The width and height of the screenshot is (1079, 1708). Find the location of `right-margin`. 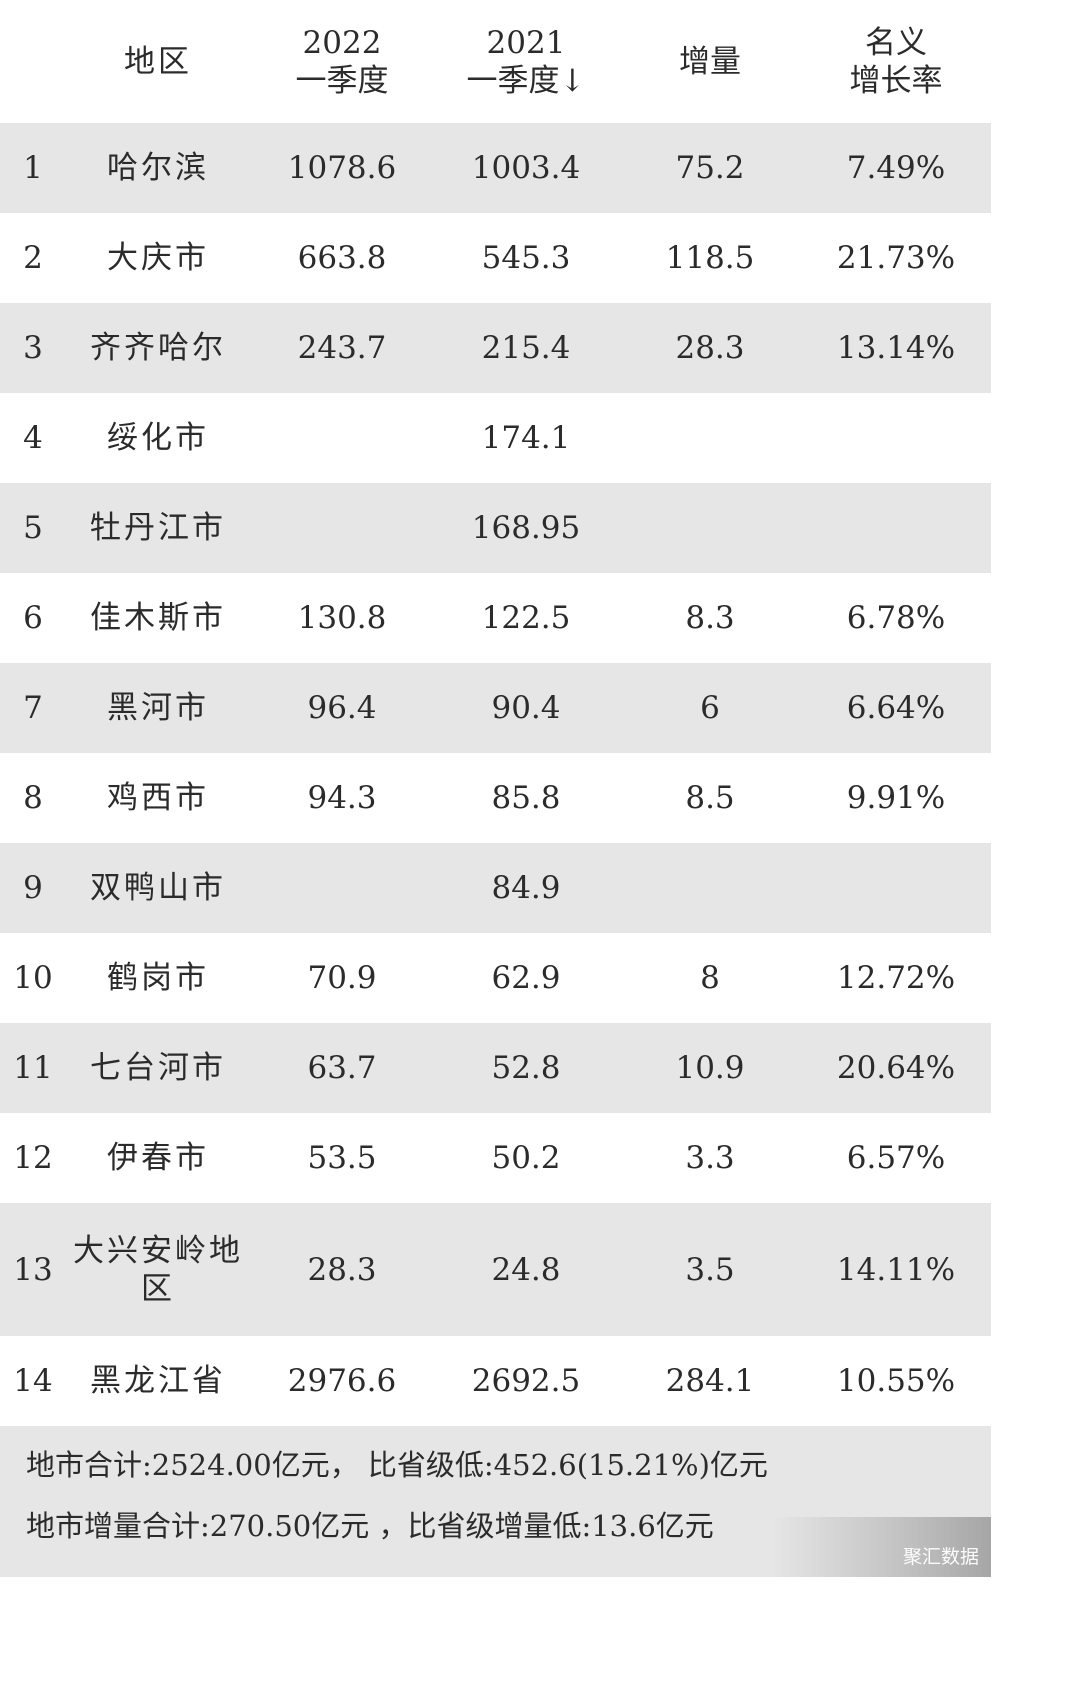

right-margin is located at coordinates (1035, 854).